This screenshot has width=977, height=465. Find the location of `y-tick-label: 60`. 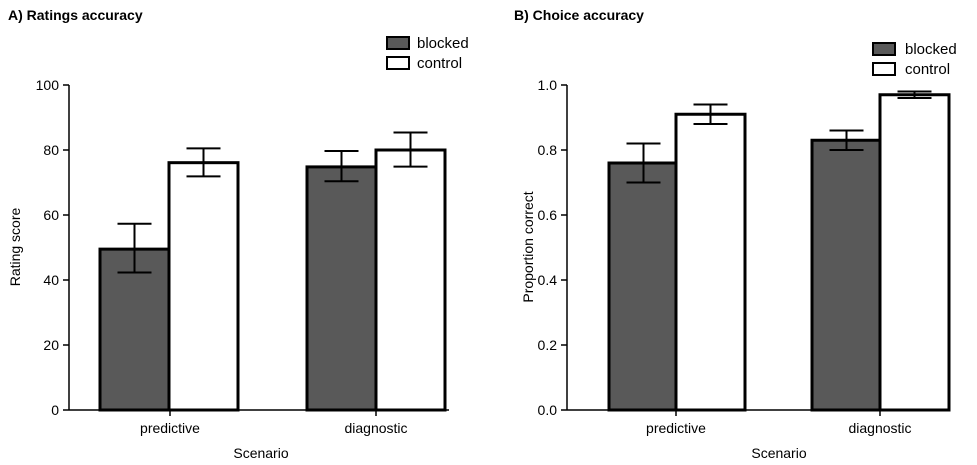

y-tick-label: 60 is located at coordinates (51, 215).